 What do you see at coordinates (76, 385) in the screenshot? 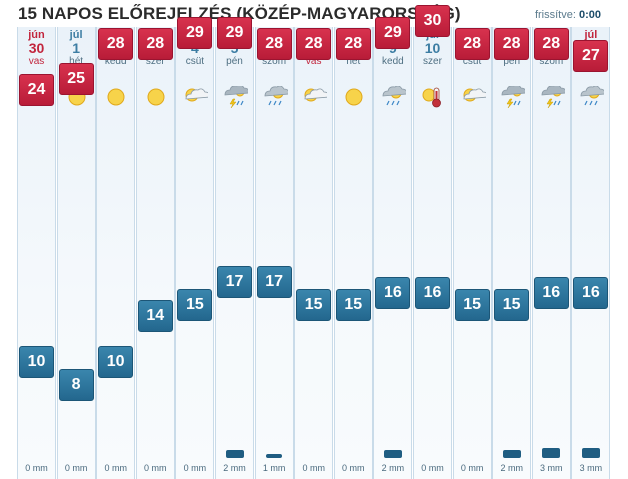
I see `min-temp-badge: 8` at bounding box center [76, 385].